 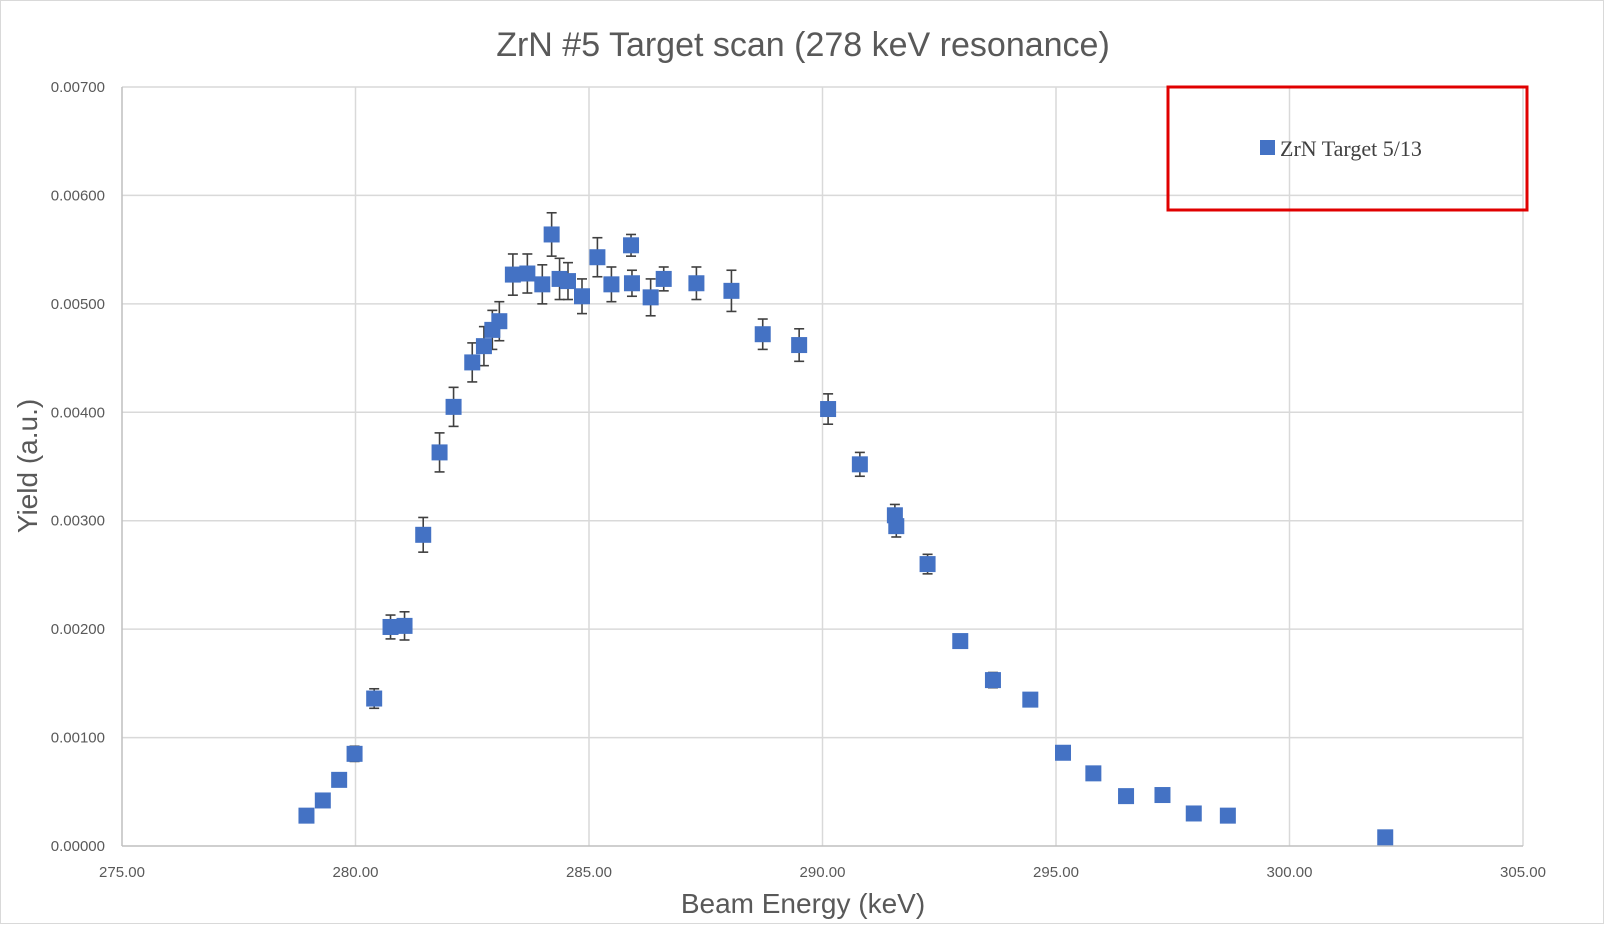 I want to click on y-tick-label: 0.00200, so click(x=78, y=629).